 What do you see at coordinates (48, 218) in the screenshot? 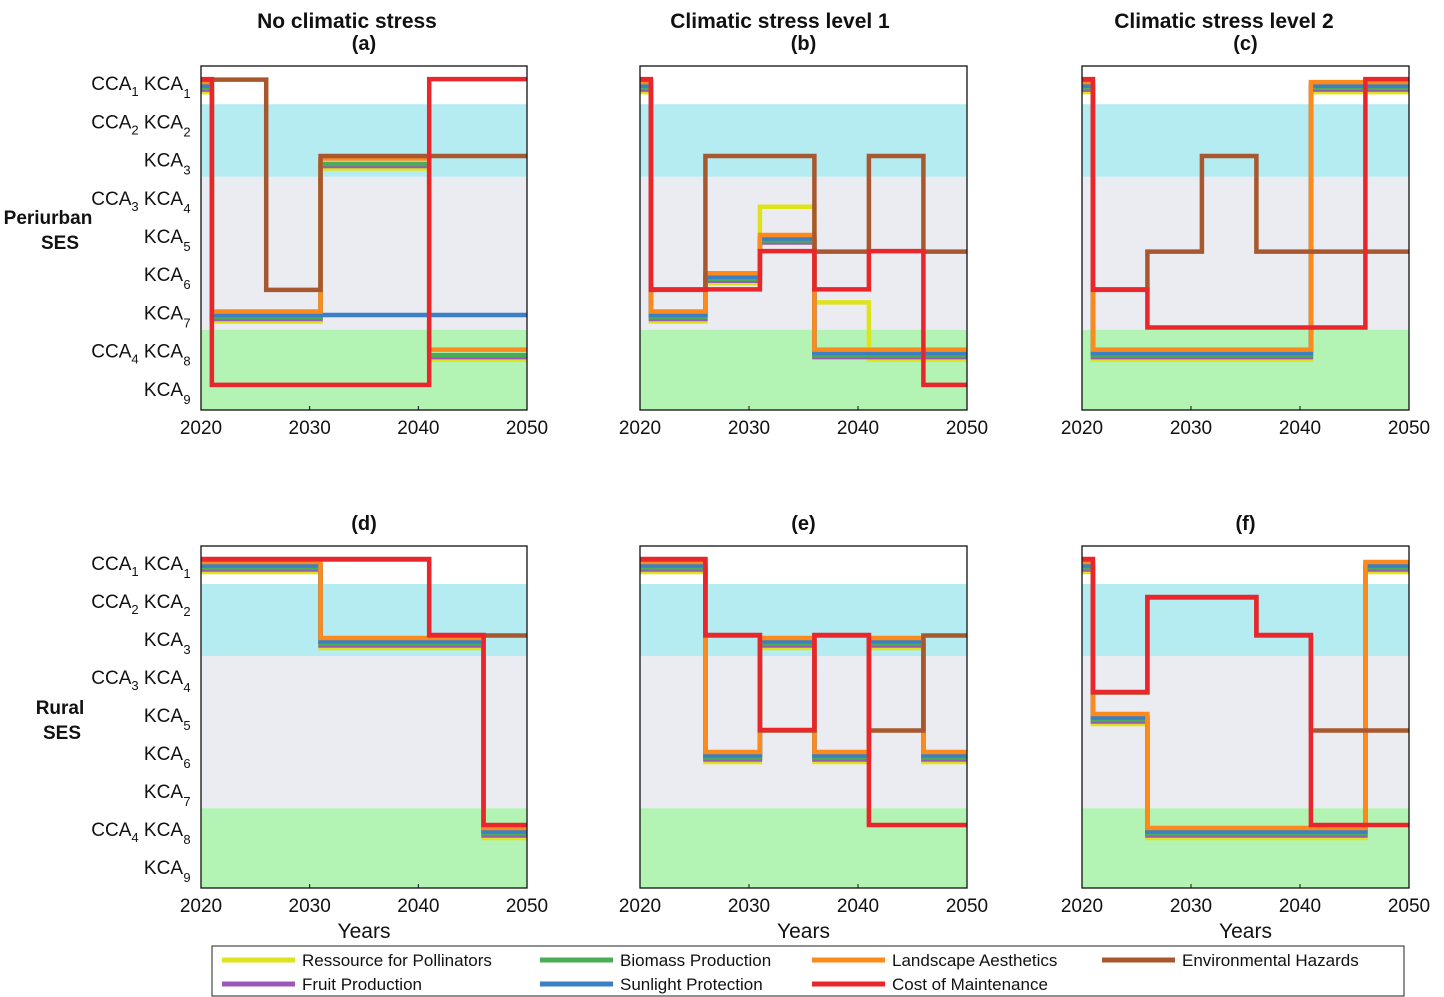
I see `row-label-periurban-1: Periurban` at bounding box center [48, 218].